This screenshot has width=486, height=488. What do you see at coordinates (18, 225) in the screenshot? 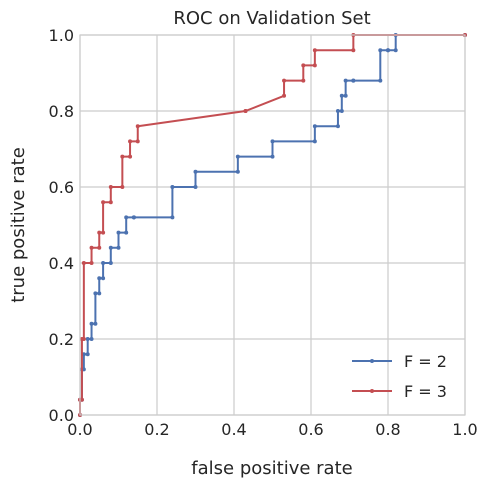
I see `y-axis-label: true positive rate` at bounding box center [18, 225].